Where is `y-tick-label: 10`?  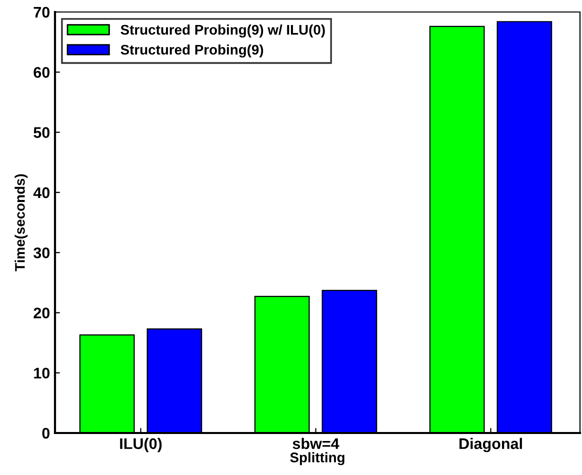
y-tick-label: 10 is located at coordinates (42, 373).